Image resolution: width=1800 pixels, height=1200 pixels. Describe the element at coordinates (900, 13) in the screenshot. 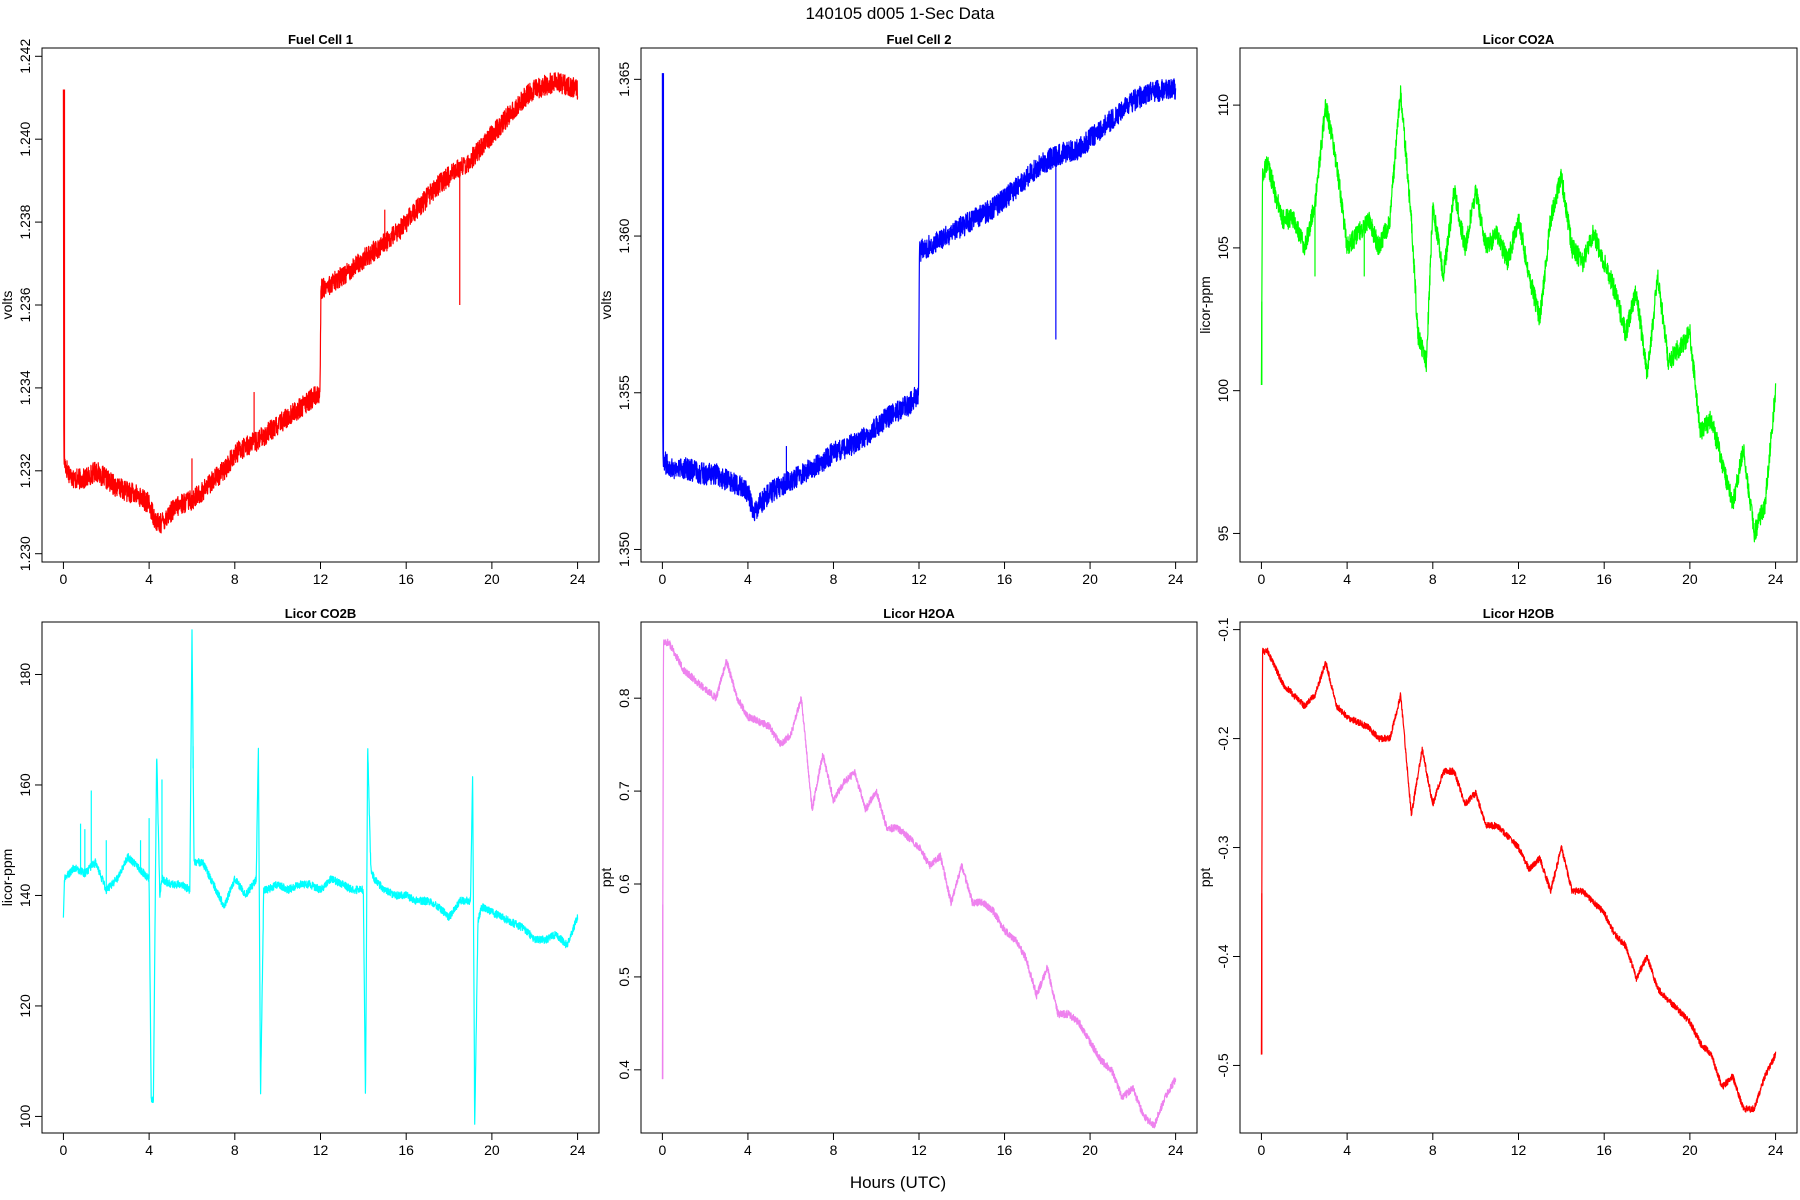

I see `figure-title: 140105 d005 1-Sec Data` at that location.